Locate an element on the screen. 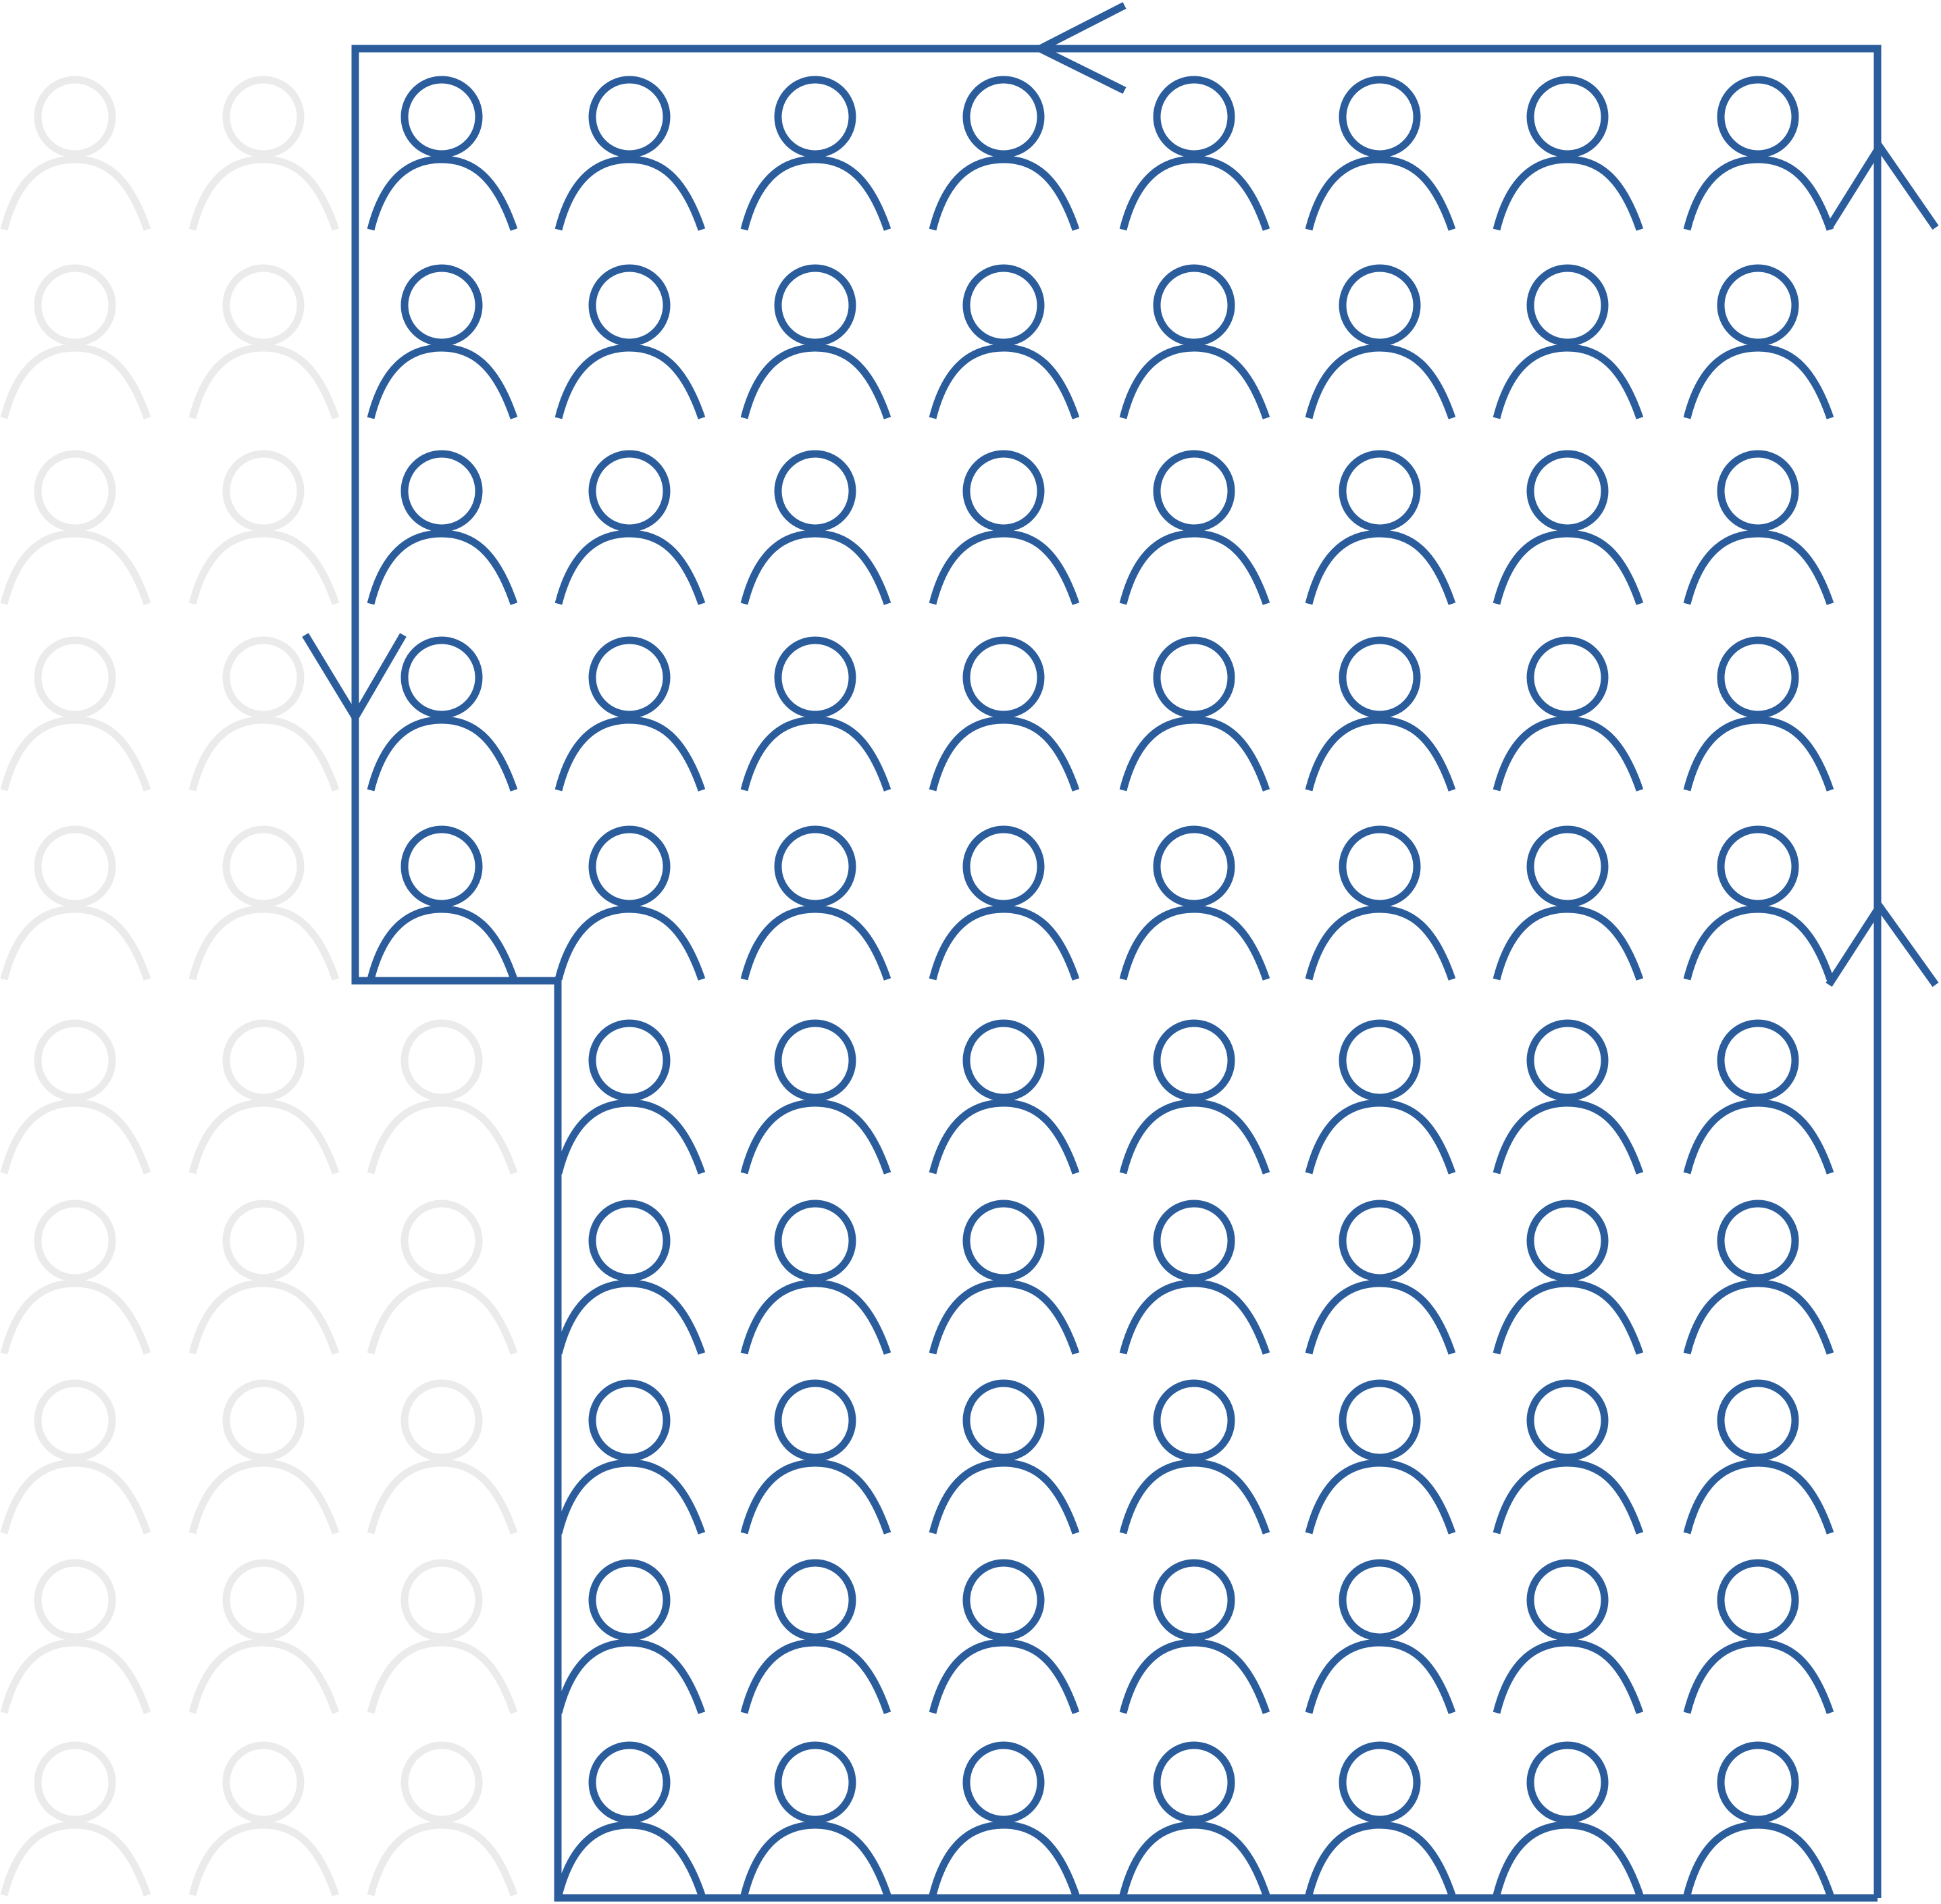 The height and width of the screenshot is (1904, 1941). arrow-top-left-icon is located at coordinates (1079, 48).